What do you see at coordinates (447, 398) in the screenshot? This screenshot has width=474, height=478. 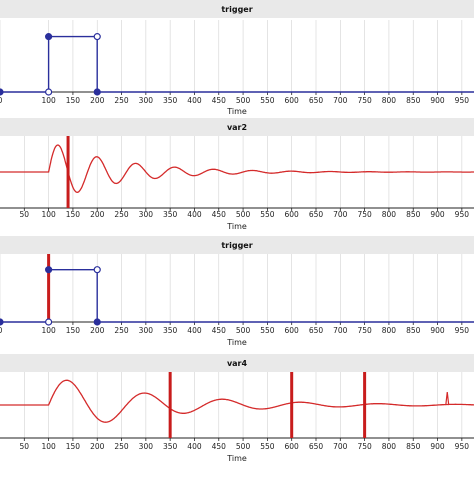 I see `signal-spike` at bounding box center [447, 398].